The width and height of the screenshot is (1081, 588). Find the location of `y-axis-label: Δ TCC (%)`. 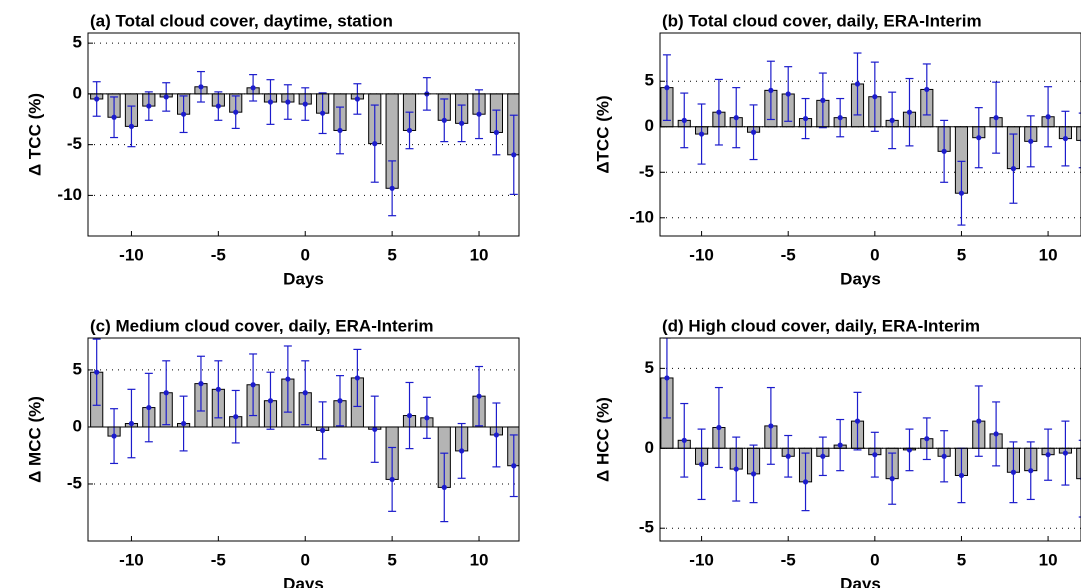

y-axis-label: Δ TCC (%) is located at coordinates (34, 134).